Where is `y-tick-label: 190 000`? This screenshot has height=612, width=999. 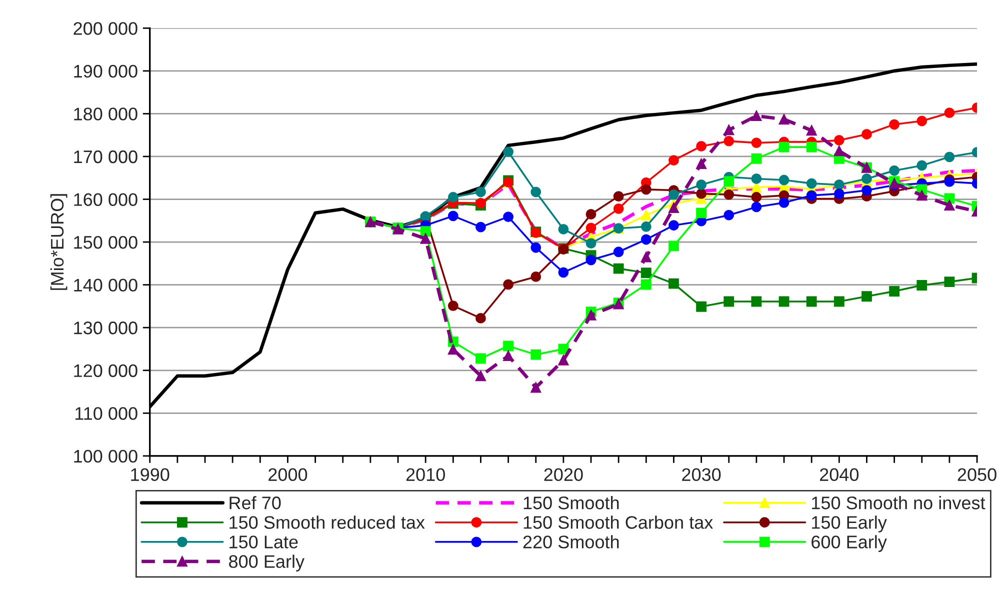
y-tick-label: 190 000 is located at coordinates (106, 71).